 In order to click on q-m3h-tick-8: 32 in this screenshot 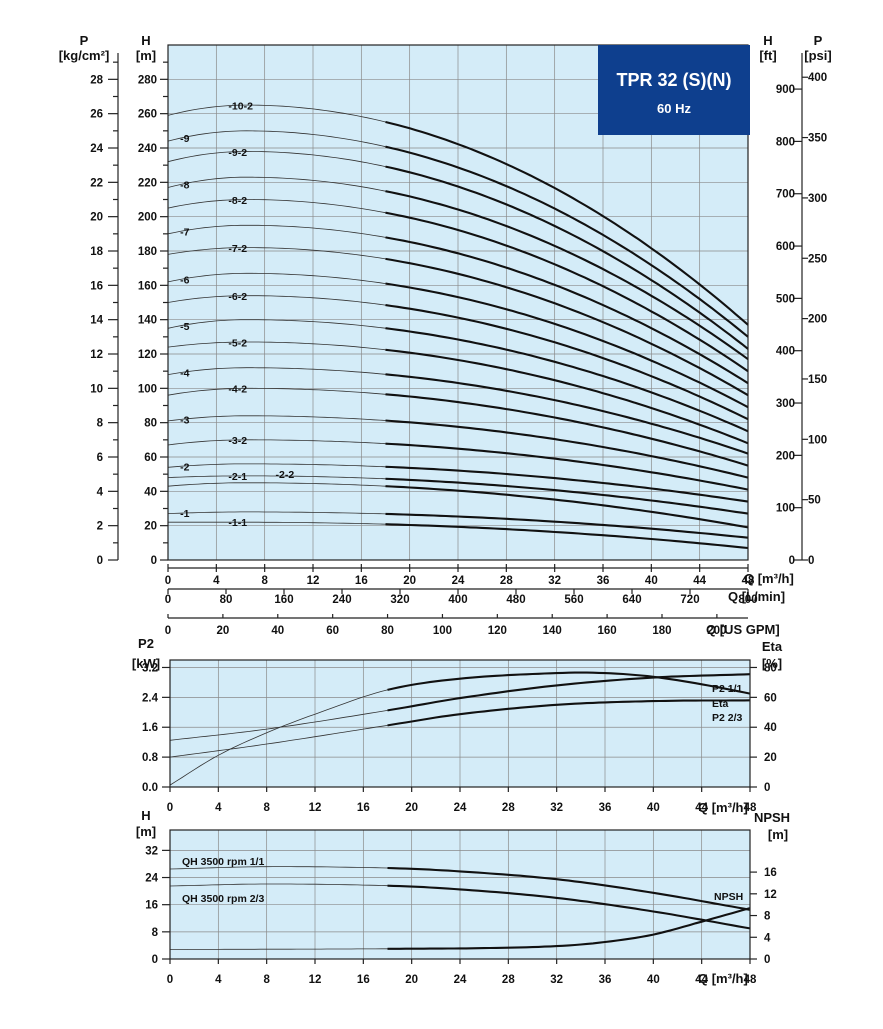, I will do `click(554, 581)`.